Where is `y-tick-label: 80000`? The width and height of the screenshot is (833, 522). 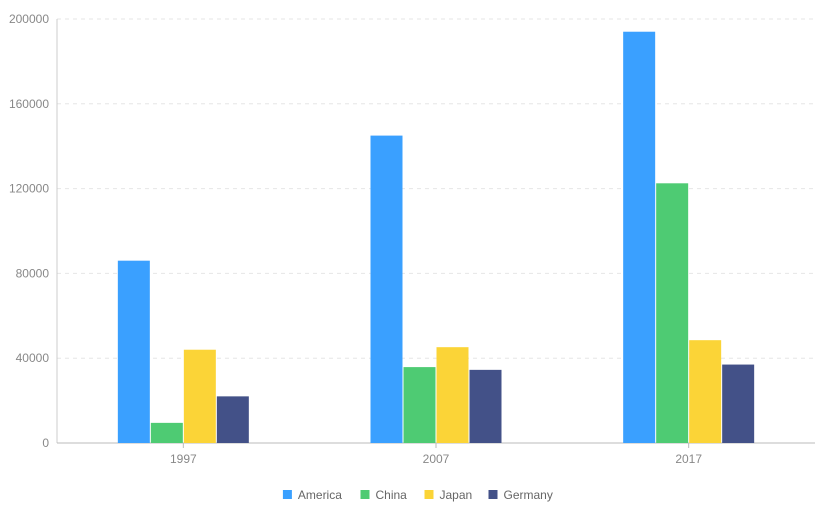
y-tick-label: 80000 is located at coordinates (33, 273).